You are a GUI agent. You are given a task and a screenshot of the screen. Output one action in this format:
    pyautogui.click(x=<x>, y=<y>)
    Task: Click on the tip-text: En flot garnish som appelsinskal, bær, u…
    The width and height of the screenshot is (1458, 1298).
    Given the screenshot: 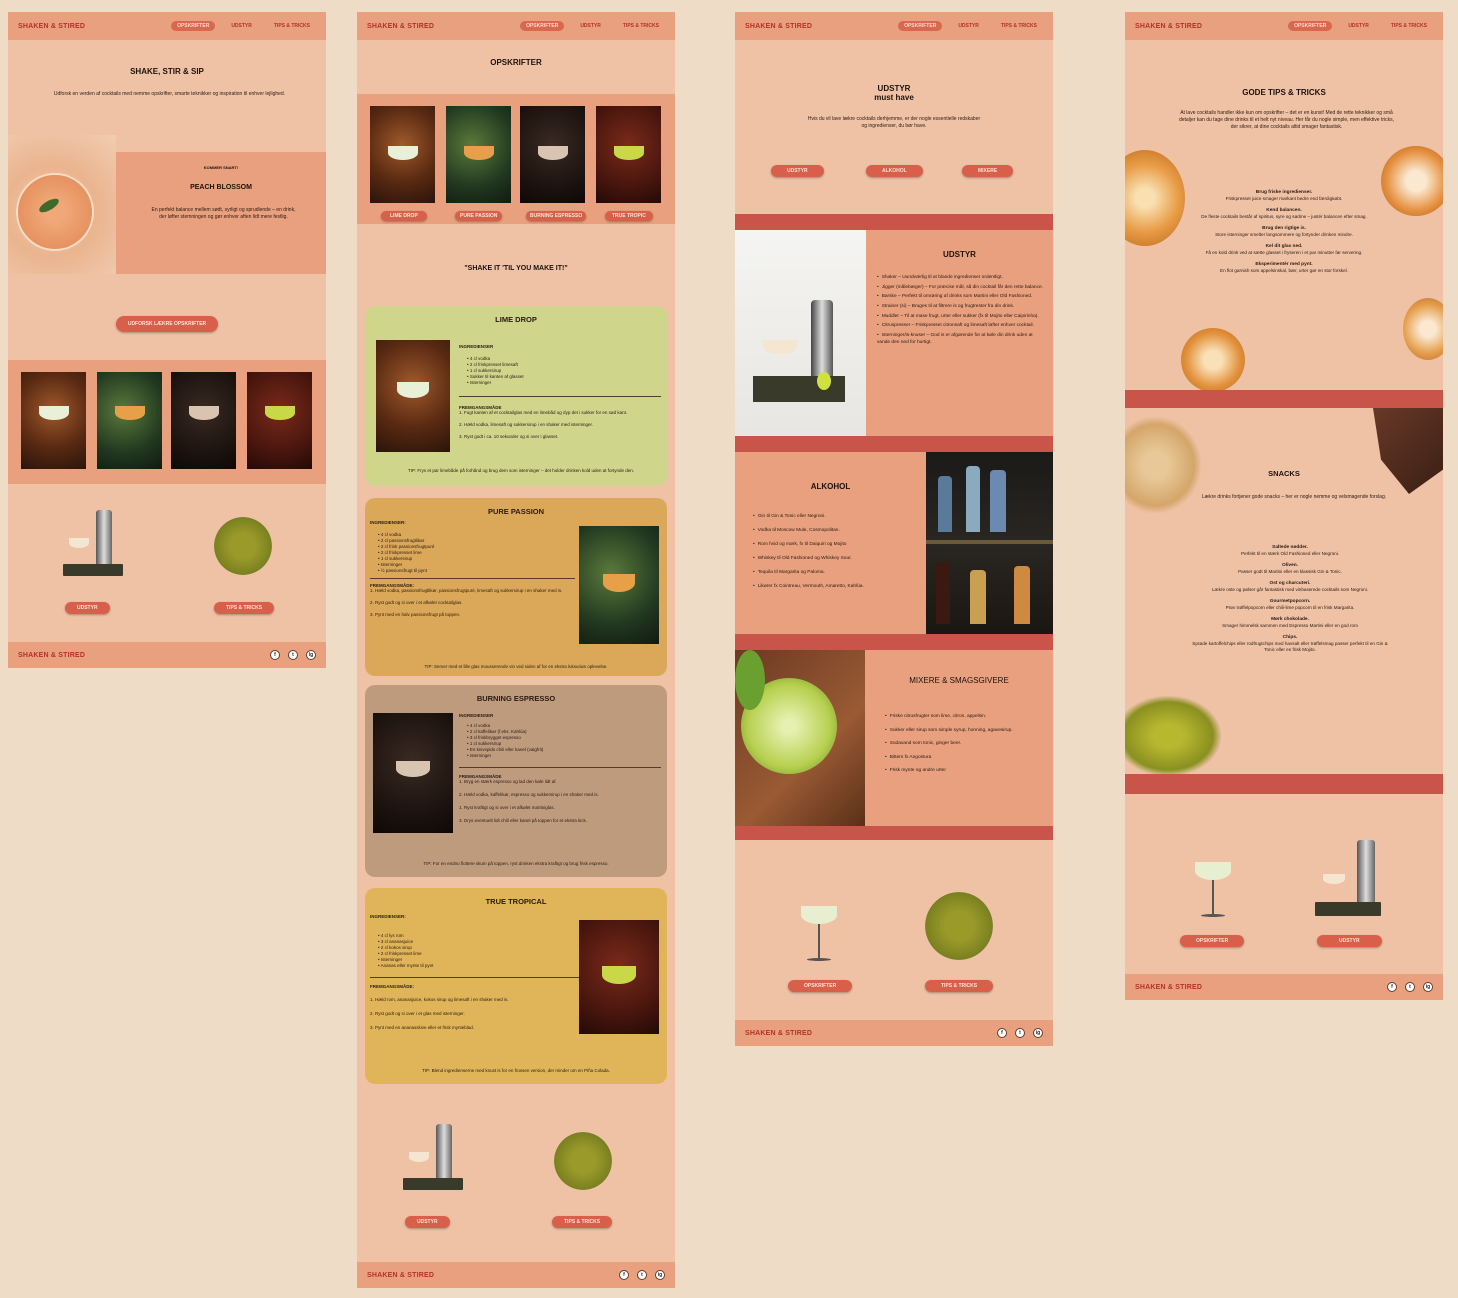 What is the action you would take?
    pyautogui.click(x=1284, y=270)
    